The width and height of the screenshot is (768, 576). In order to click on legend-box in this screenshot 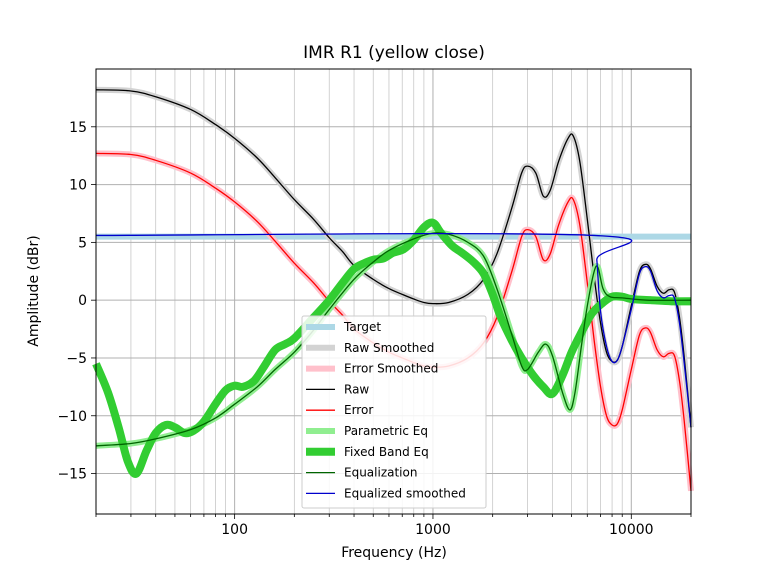, I will do `click(394, 412)`.